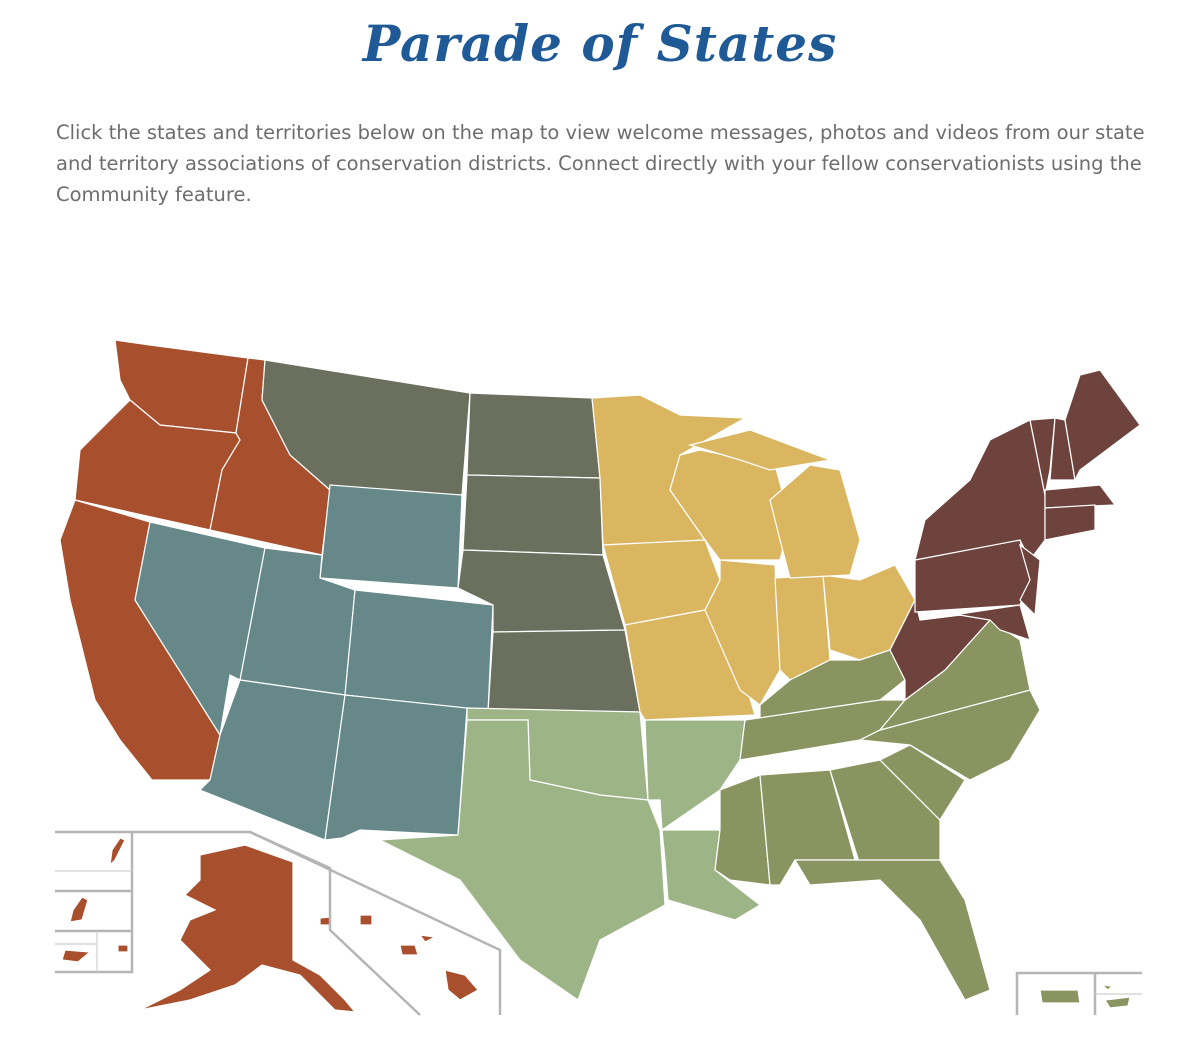  What do you see at coordinates (409, 950) in the screenshot?
I see `state-hi-maui` at bounding box center [409, 950].